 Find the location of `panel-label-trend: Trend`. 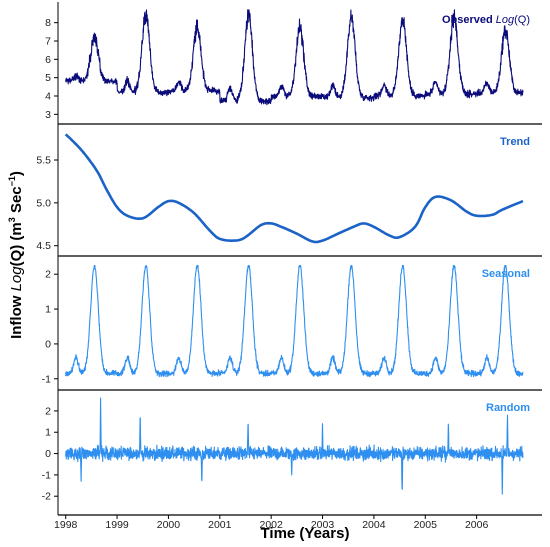

panel-label-trend: Trend is located at coordinates (515, 142).